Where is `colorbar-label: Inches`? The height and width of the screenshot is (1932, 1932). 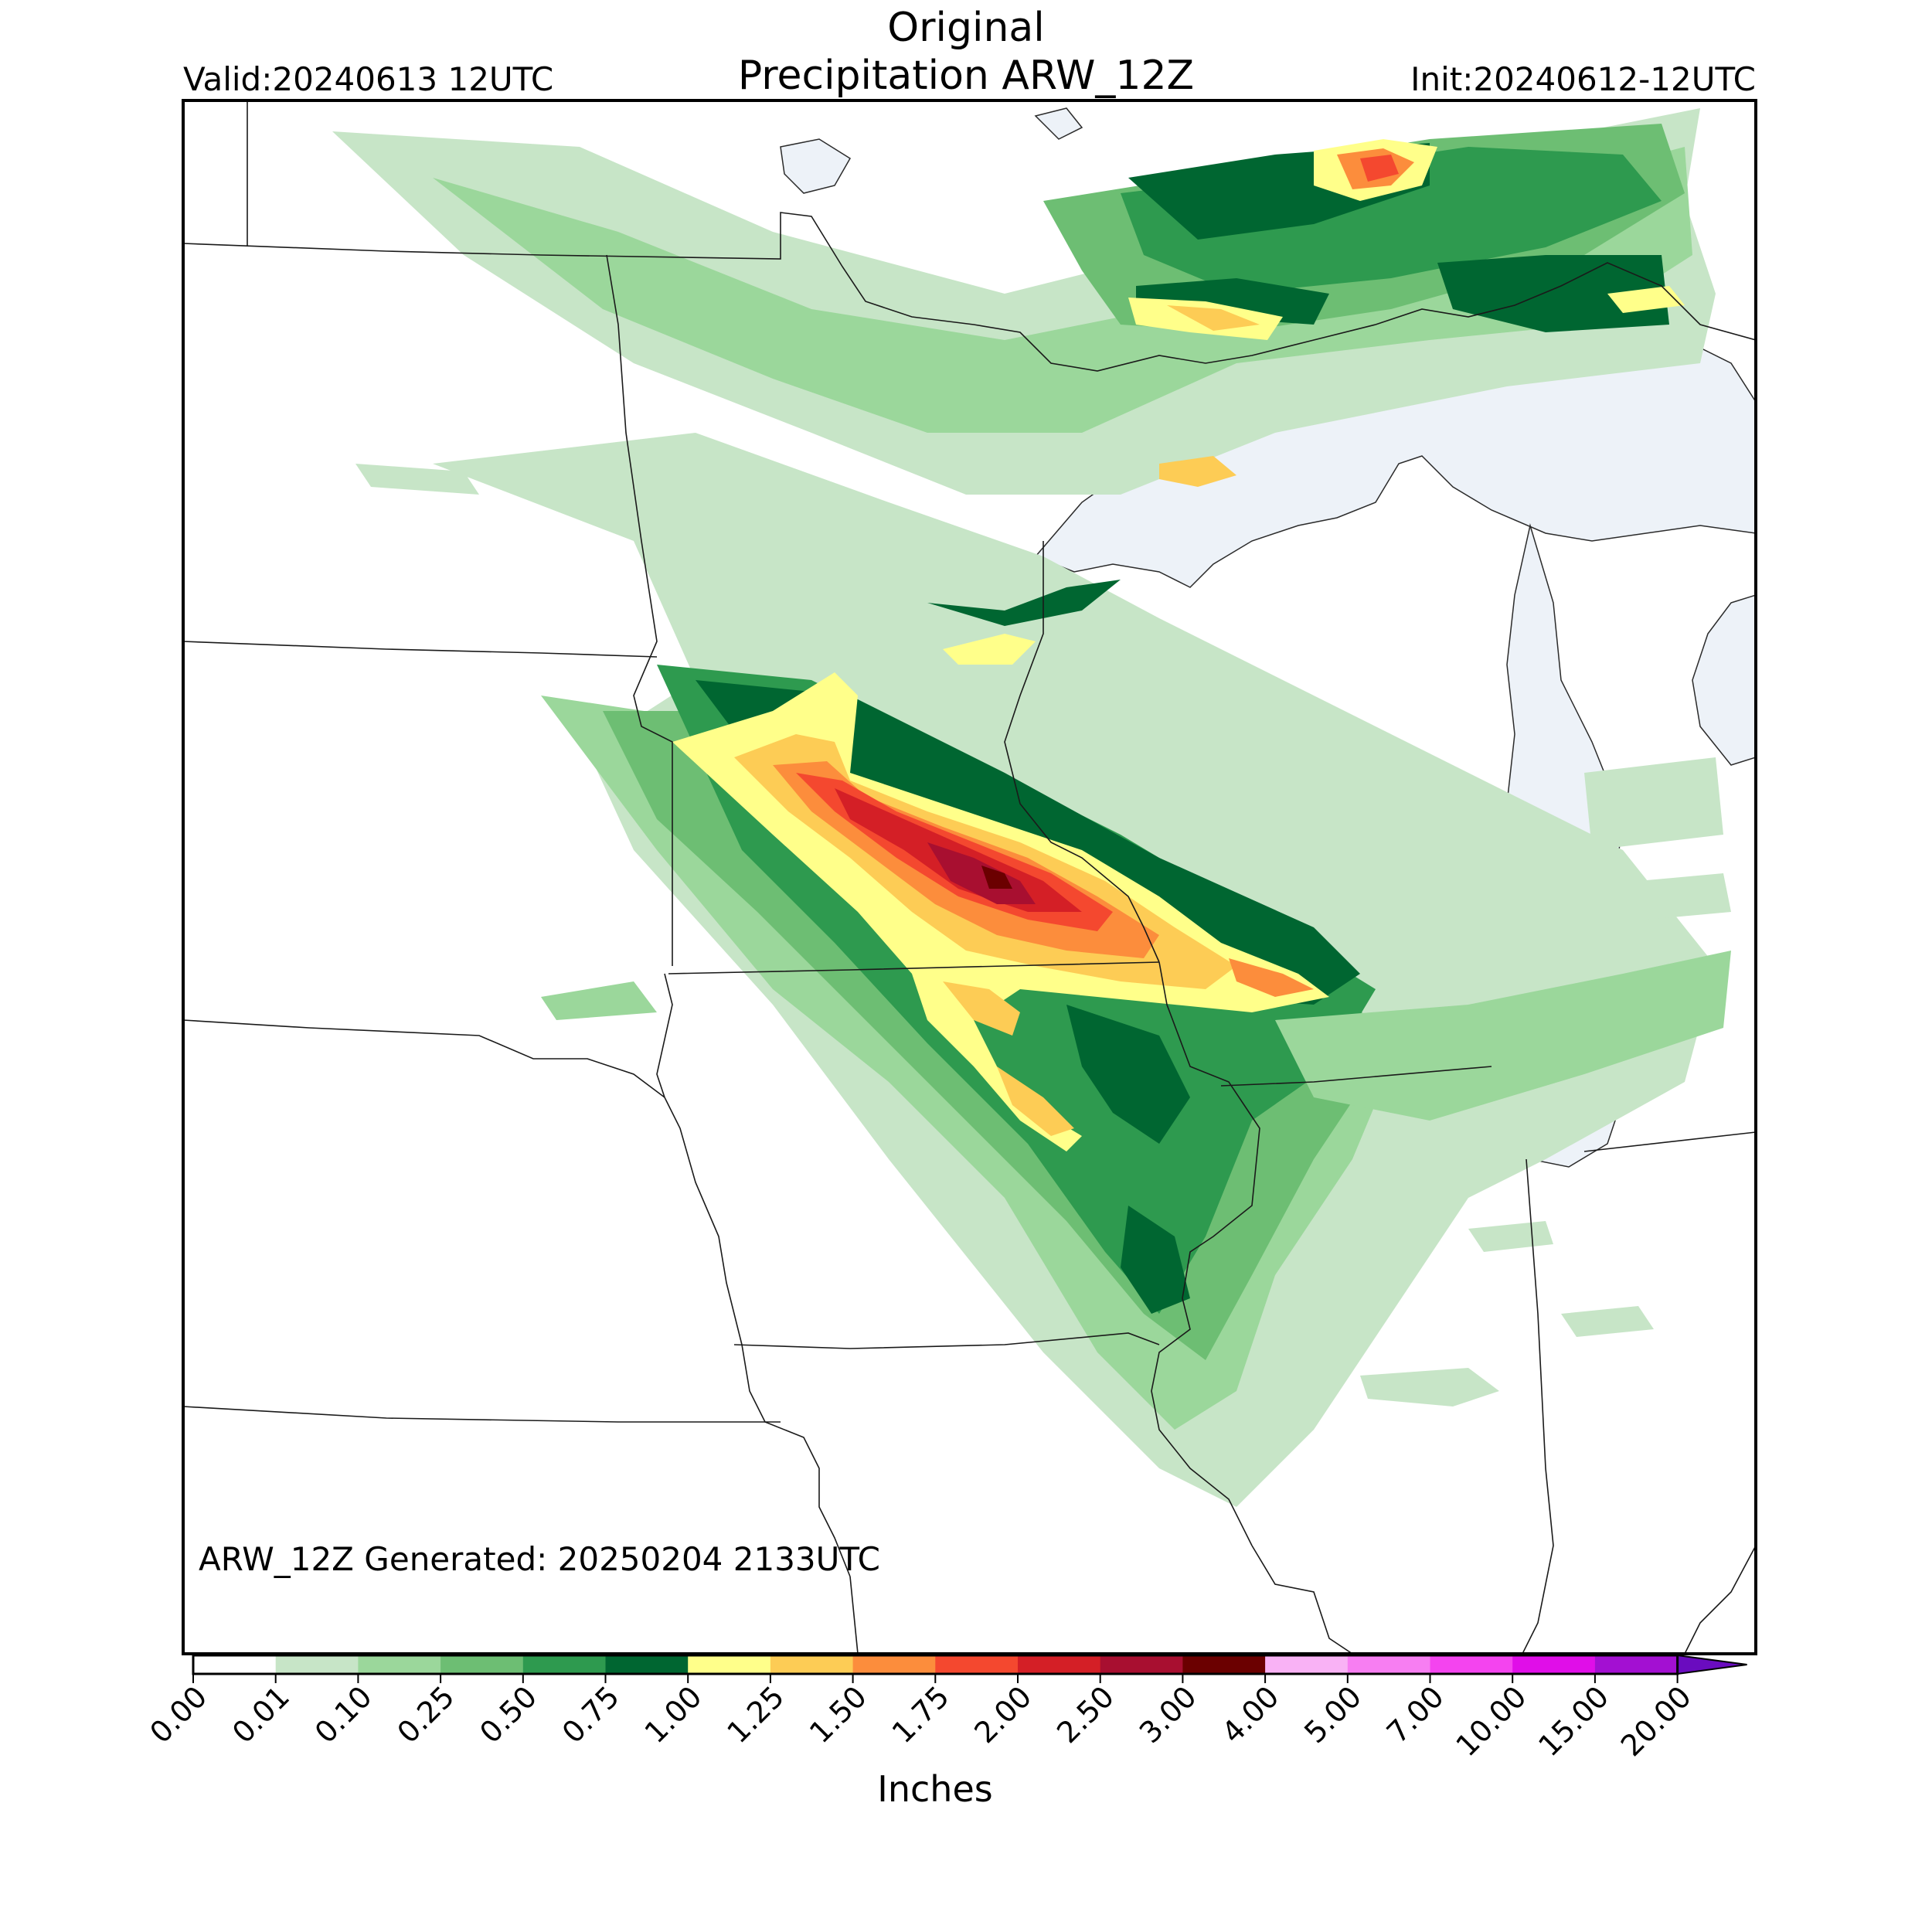
colorbar-label: Inches is located at coordinates (935, 1789).